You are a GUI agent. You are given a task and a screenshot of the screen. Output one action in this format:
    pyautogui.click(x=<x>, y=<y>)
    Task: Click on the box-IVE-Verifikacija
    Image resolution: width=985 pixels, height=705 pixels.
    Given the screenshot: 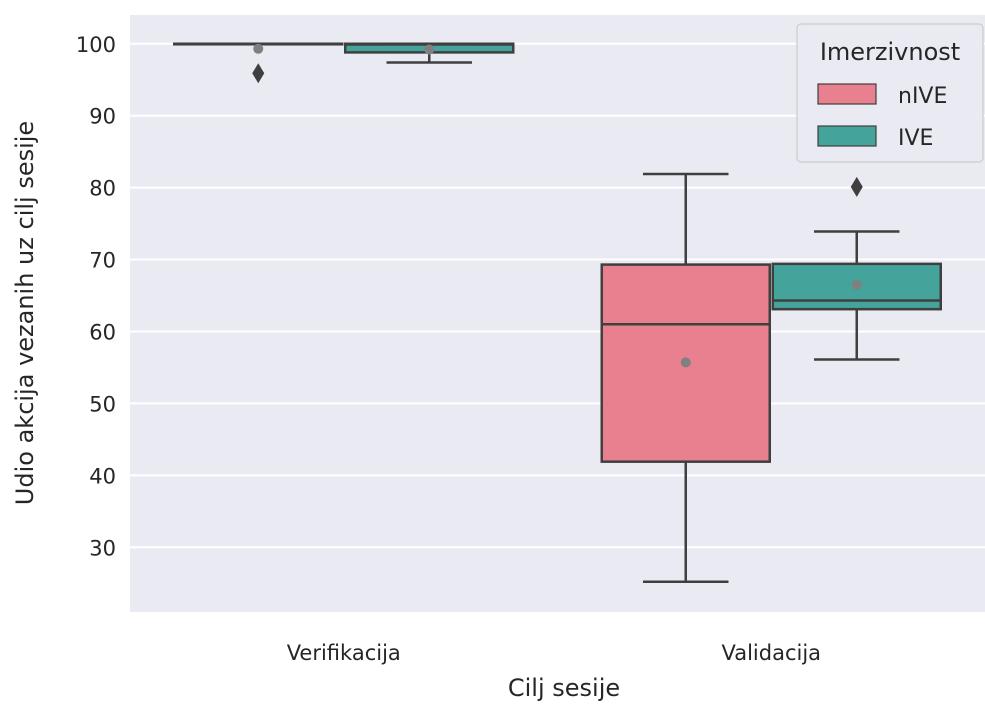 What is the action you would take?
    pyautogui.click(x=429, y=53)
    